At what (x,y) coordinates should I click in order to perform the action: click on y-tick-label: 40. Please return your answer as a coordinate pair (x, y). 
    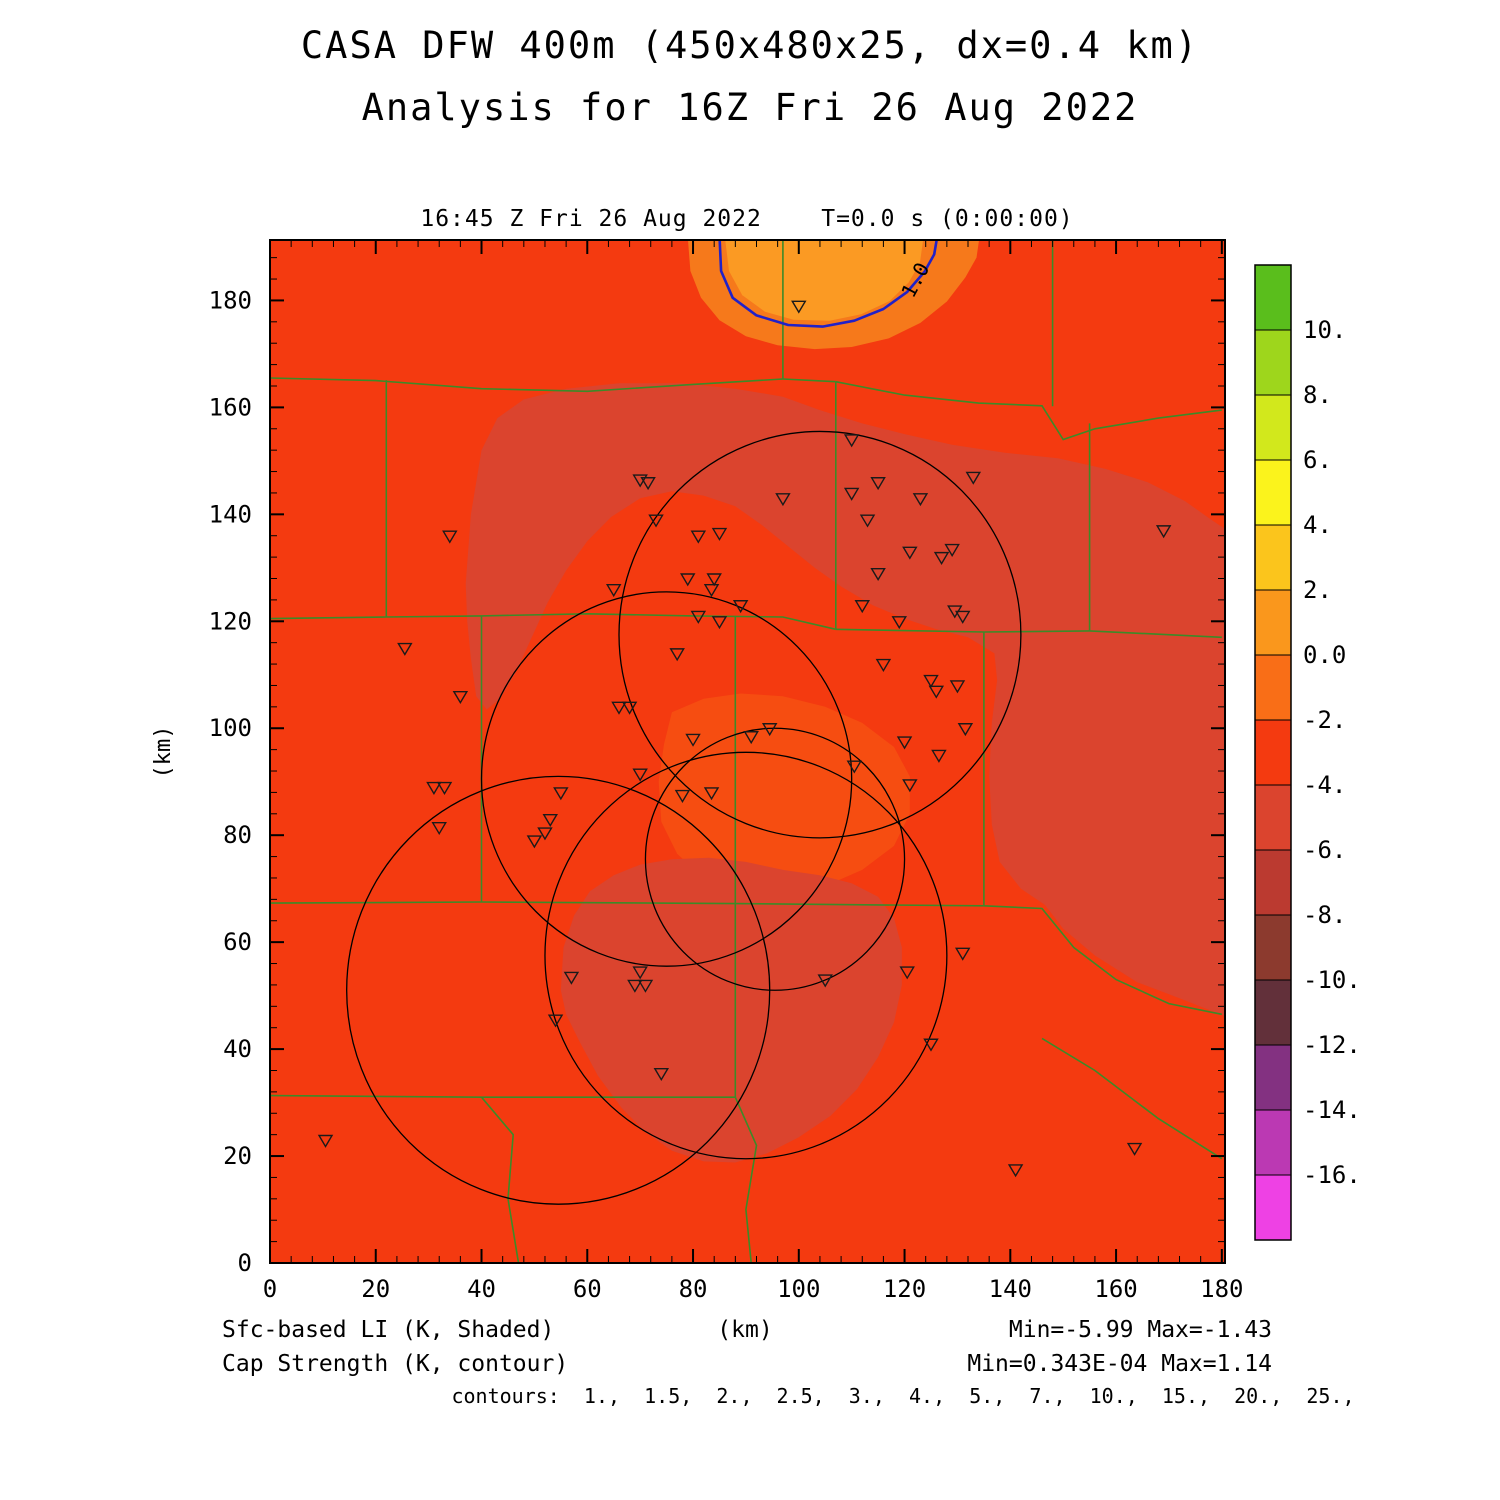
    Looking at the image, I should click on (237, 1049).